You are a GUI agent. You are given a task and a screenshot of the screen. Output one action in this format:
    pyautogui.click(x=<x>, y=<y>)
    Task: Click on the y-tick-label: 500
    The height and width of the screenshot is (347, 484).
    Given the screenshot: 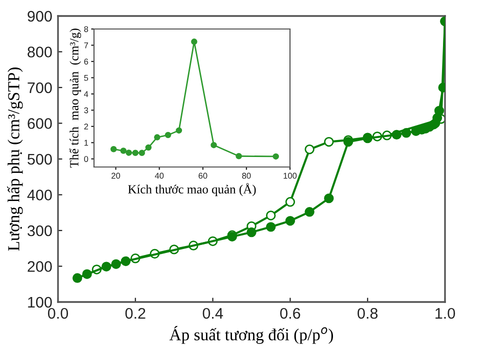 What is the action you would take?
    pyautogui.click(x=40, y=159)
    